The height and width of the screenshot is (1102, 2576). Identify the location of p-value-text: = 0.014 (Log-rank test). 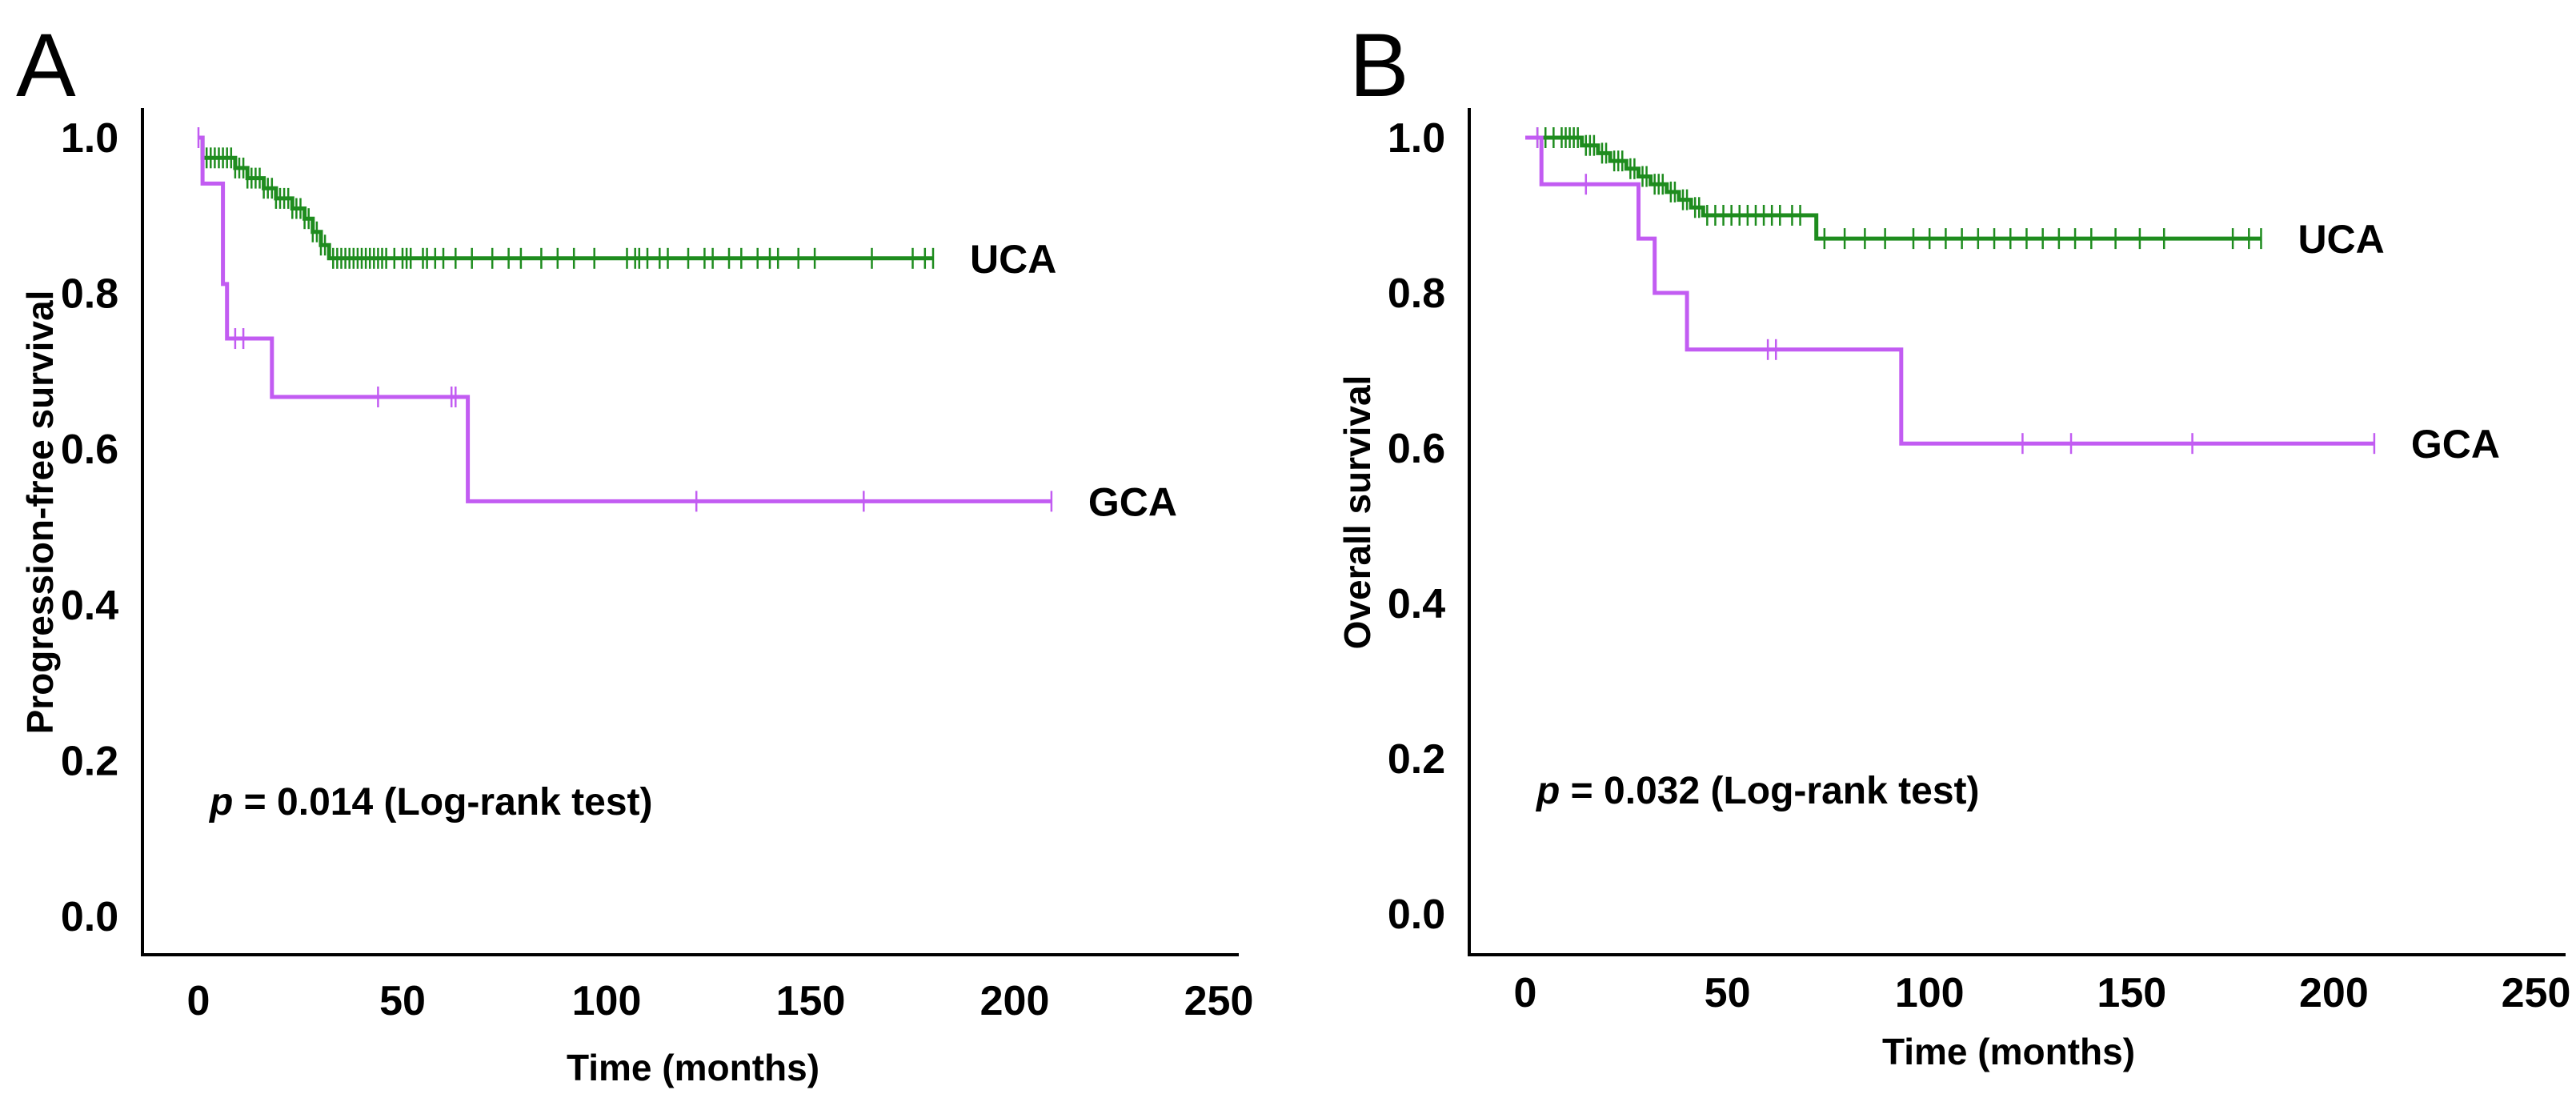
(442, 802).